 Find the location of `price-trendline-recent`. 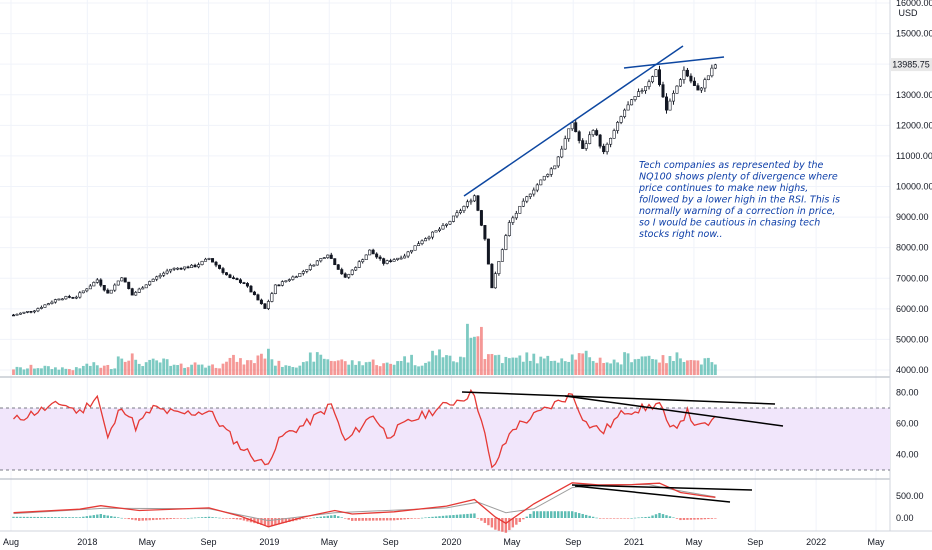

price-trendline-recent is located at coordinates (674, 62).